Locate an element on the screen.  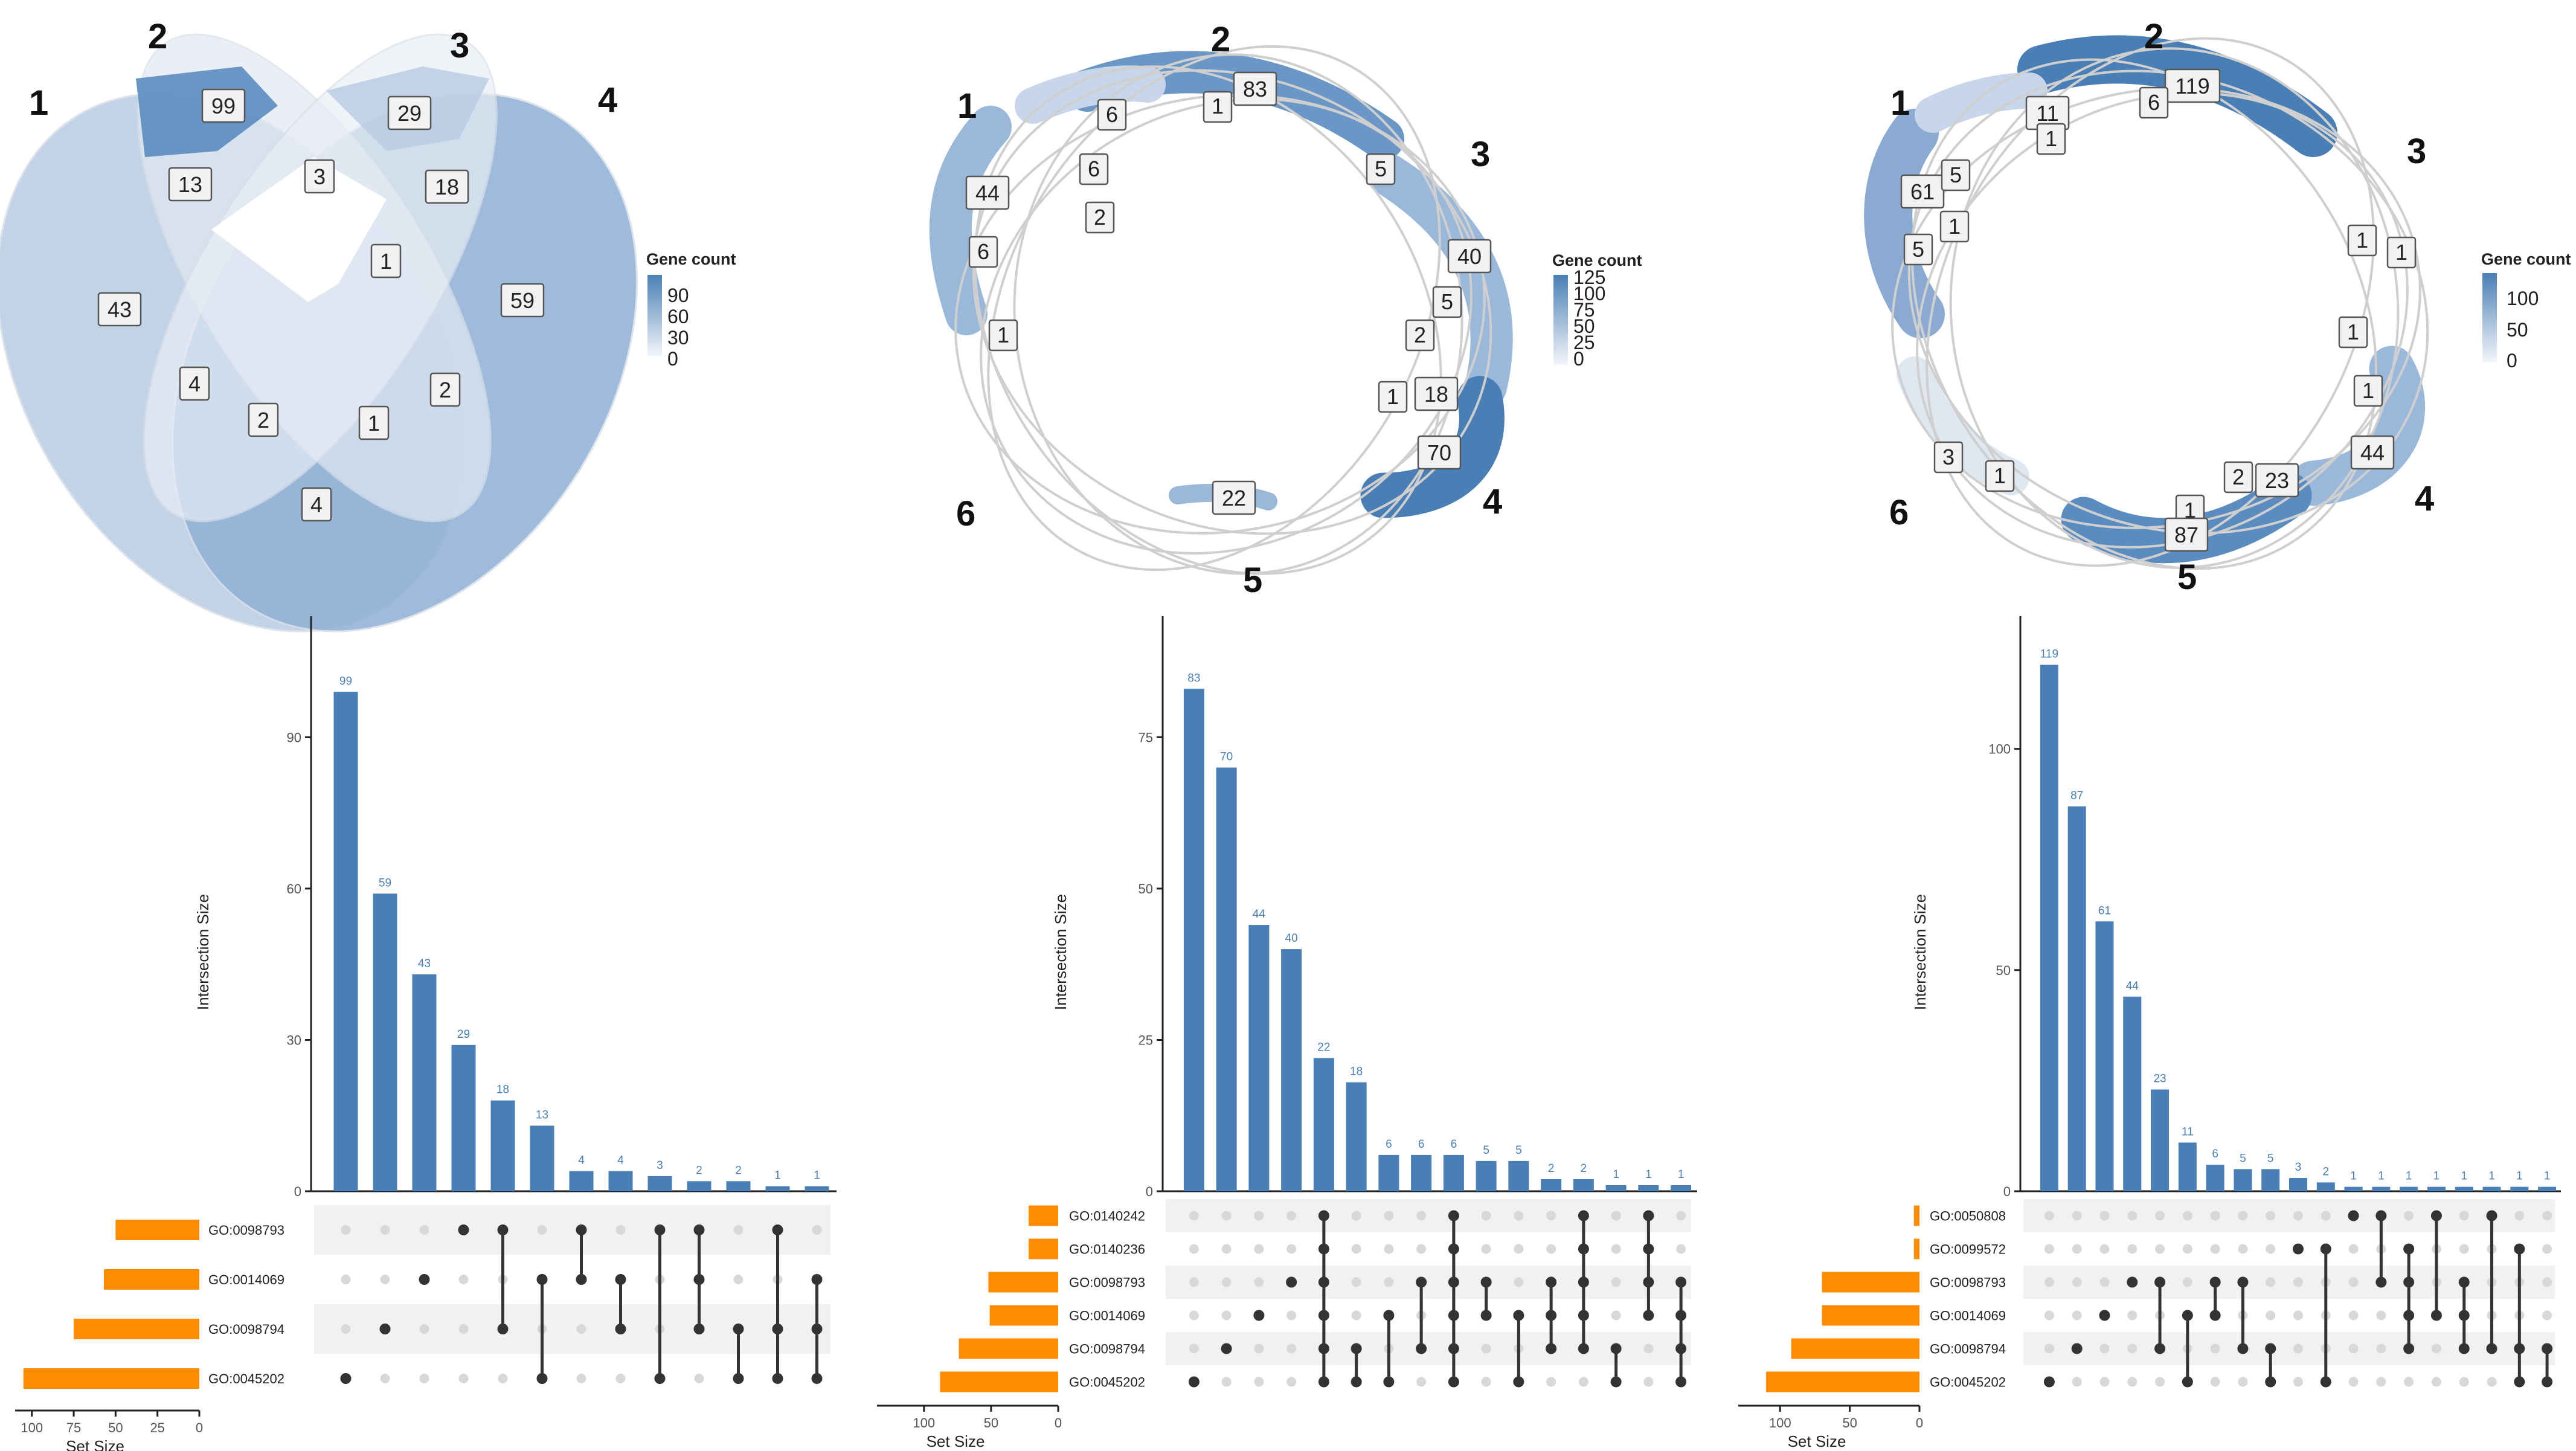
venn1-set-label: 3 is located at coordinates (459, 45).